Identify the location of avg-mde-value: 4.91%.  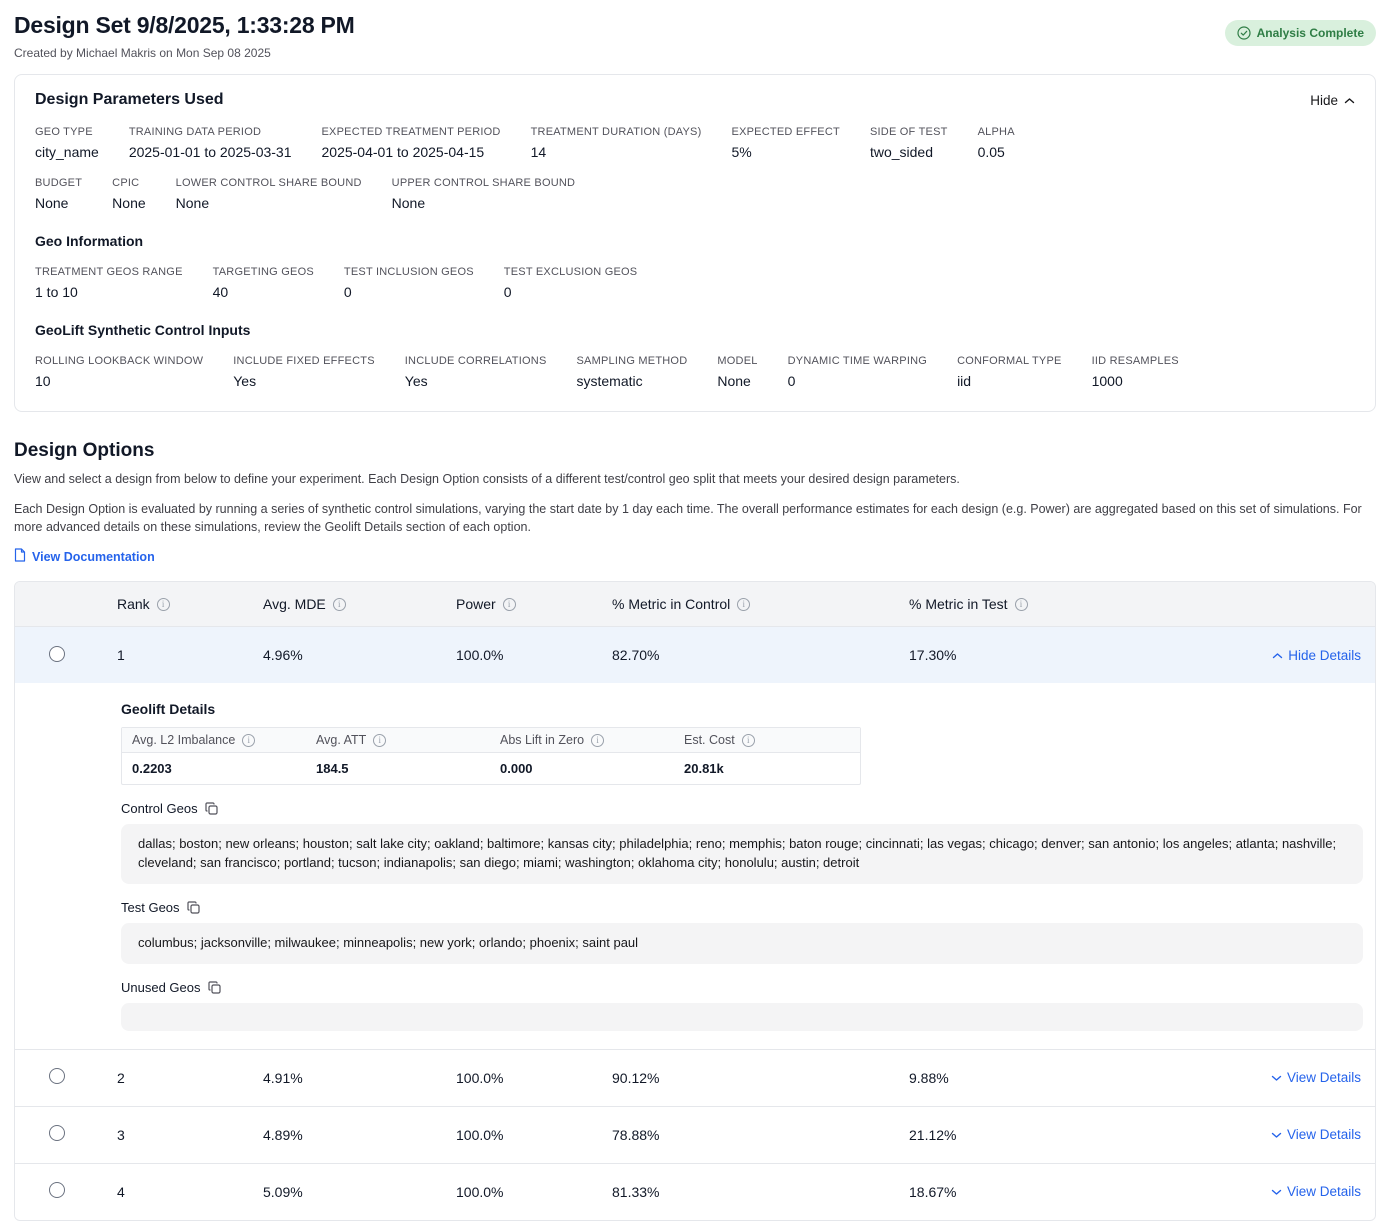
(283, 1077).